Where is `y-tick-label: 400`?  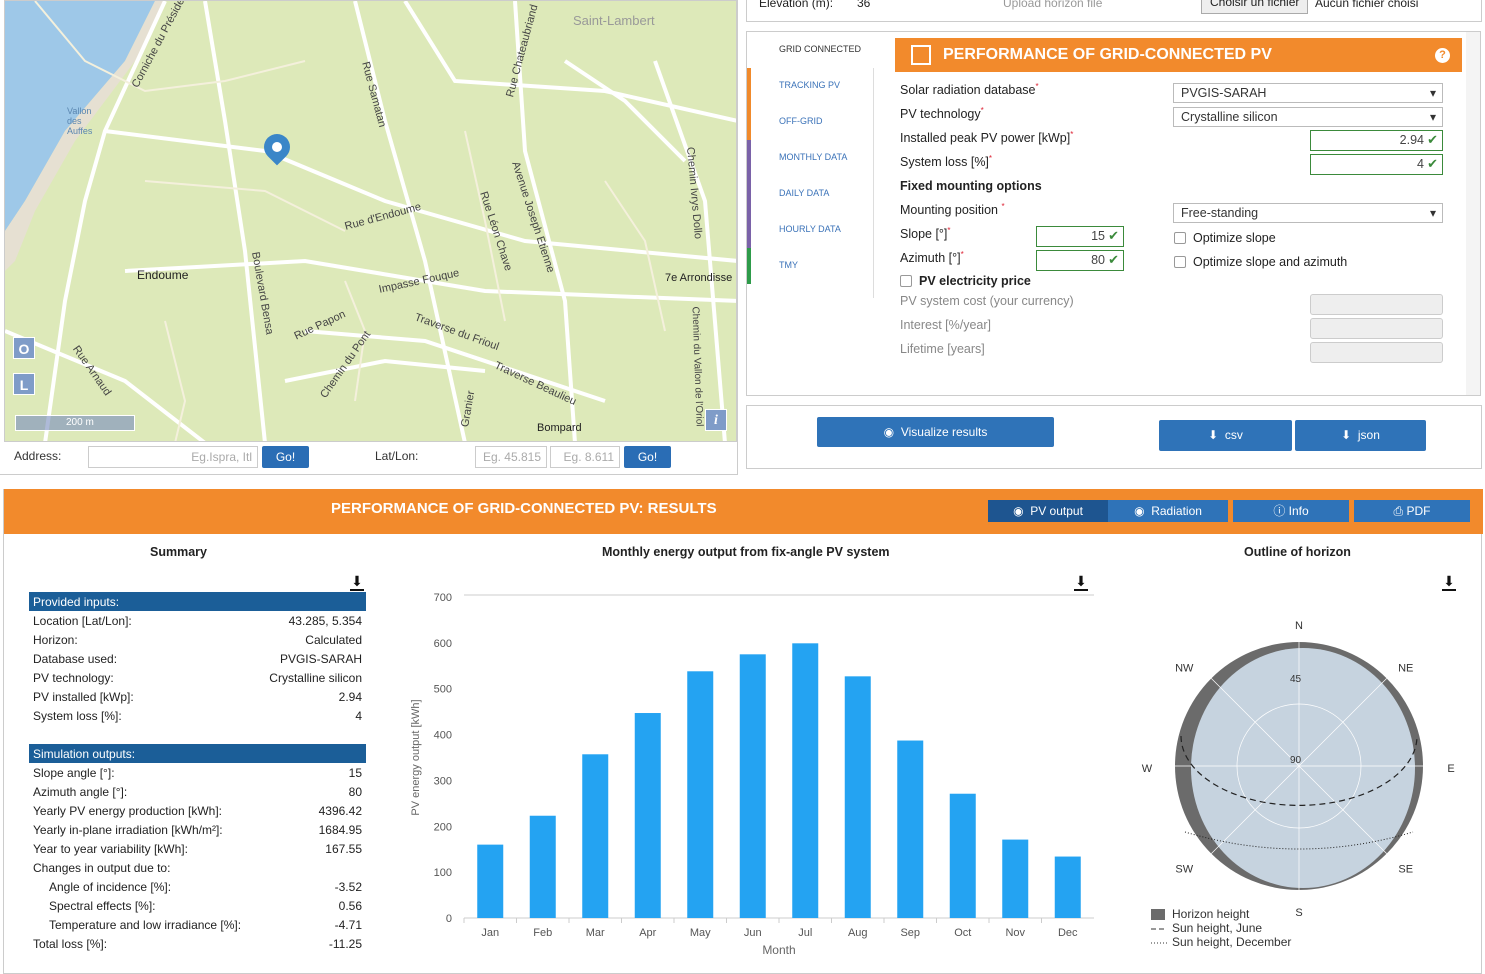
y-tick-label: 400 is located at coordinates (443, 736).